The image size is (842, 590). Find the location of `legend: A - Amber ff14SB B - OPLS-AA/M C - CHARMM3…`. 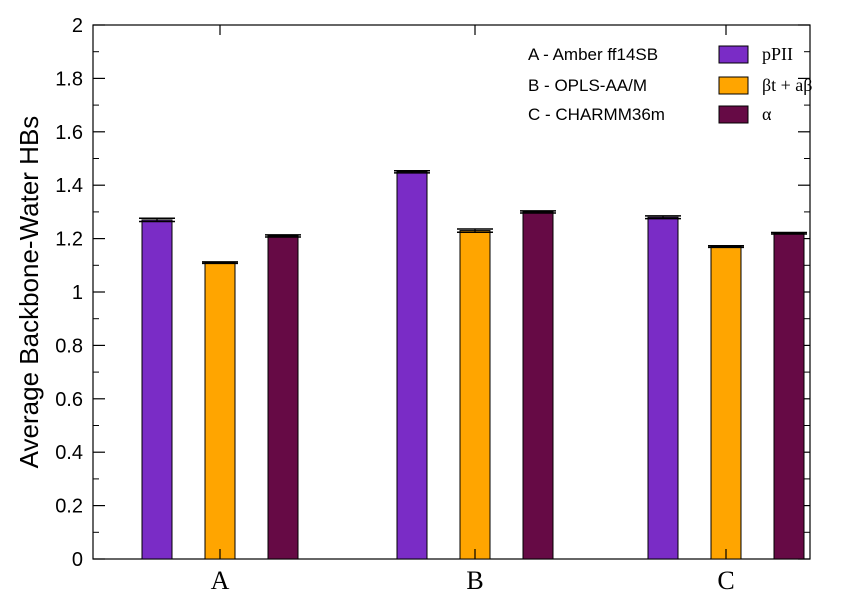

legend: A - Amber ff14SB B - OPLS-AA/M C - CHARMM3… is located at coordinates (670, 84).